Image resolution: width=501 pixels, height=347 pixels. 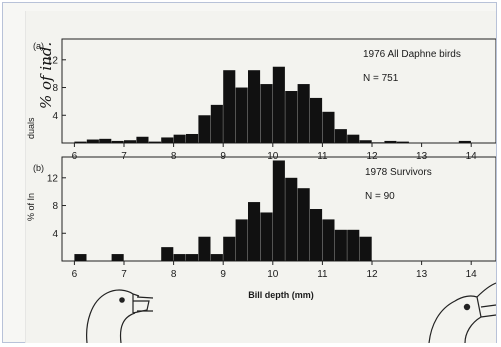 I want to click on y-axis-label: % of In, so click(x=31, y=207).